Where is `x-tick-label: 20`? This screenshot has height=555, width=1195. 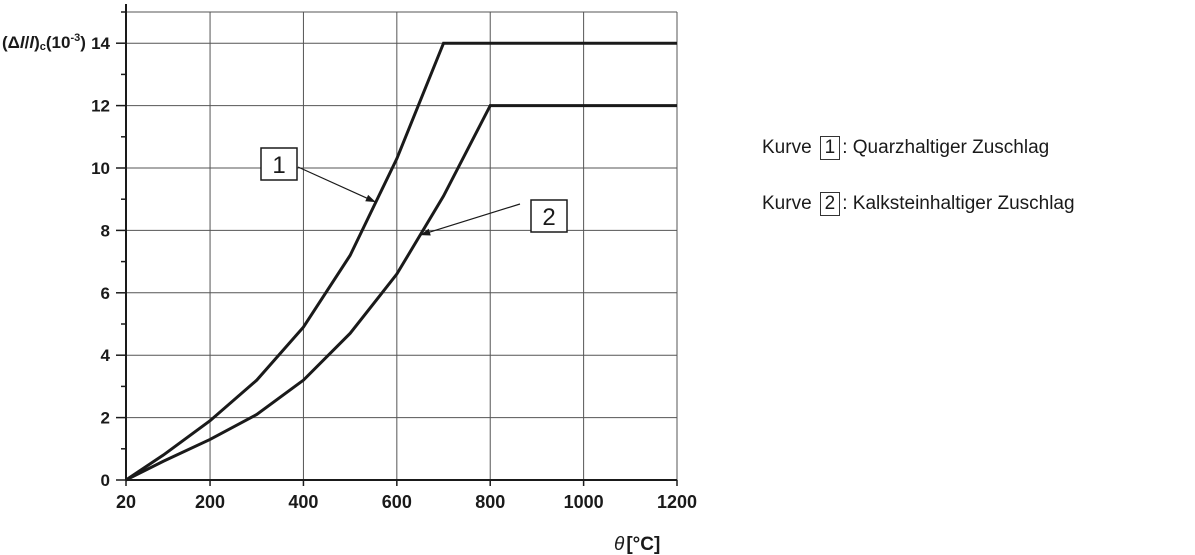 x-tick-label: 20 is located at coordinates (126, 502).